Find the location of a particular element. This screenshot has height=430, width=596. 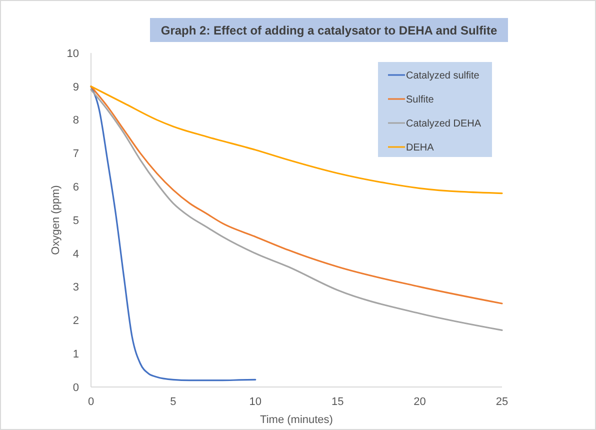

y-tick-label: 5 is located at coordinates (75, 220).